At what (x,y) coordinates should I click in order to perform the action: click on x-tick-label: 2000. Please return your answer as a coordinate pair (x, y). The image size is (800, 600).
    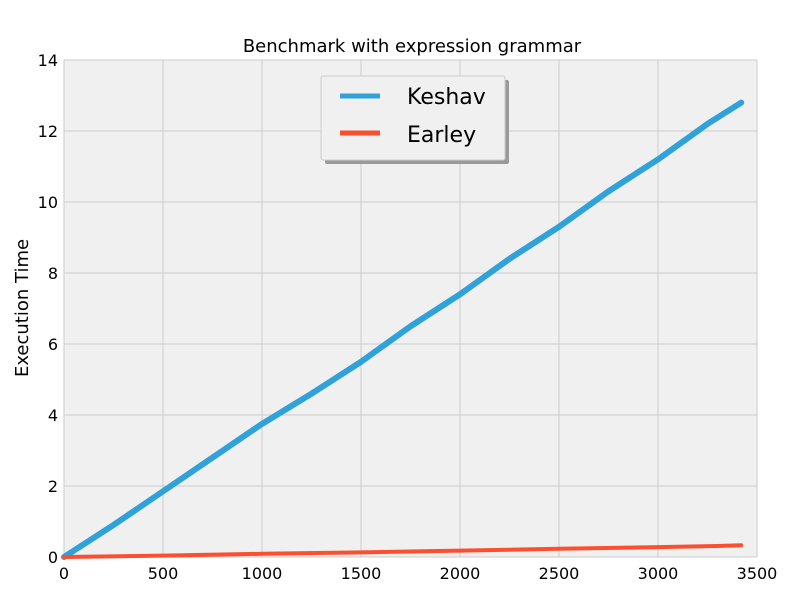
    Looking at the image, I should click on (460, 573).